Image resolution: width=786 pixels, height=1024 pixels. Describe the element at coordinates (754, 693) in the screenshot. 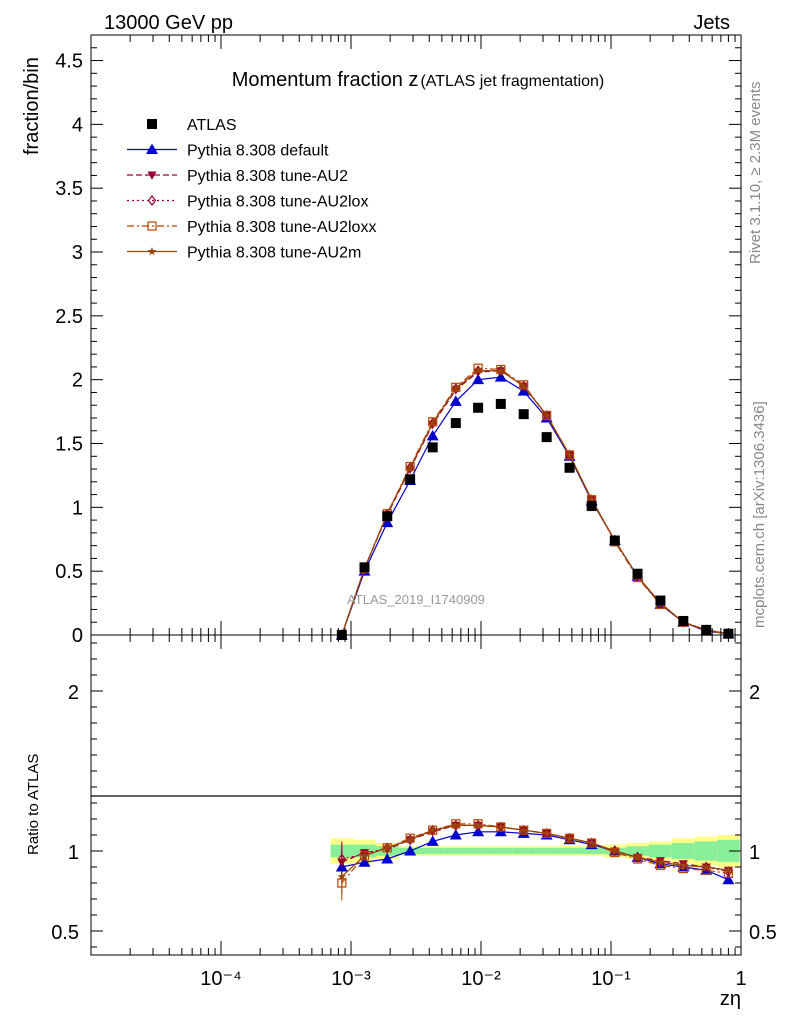

I see `ratio-y-tick-label-right: 2` at that location.